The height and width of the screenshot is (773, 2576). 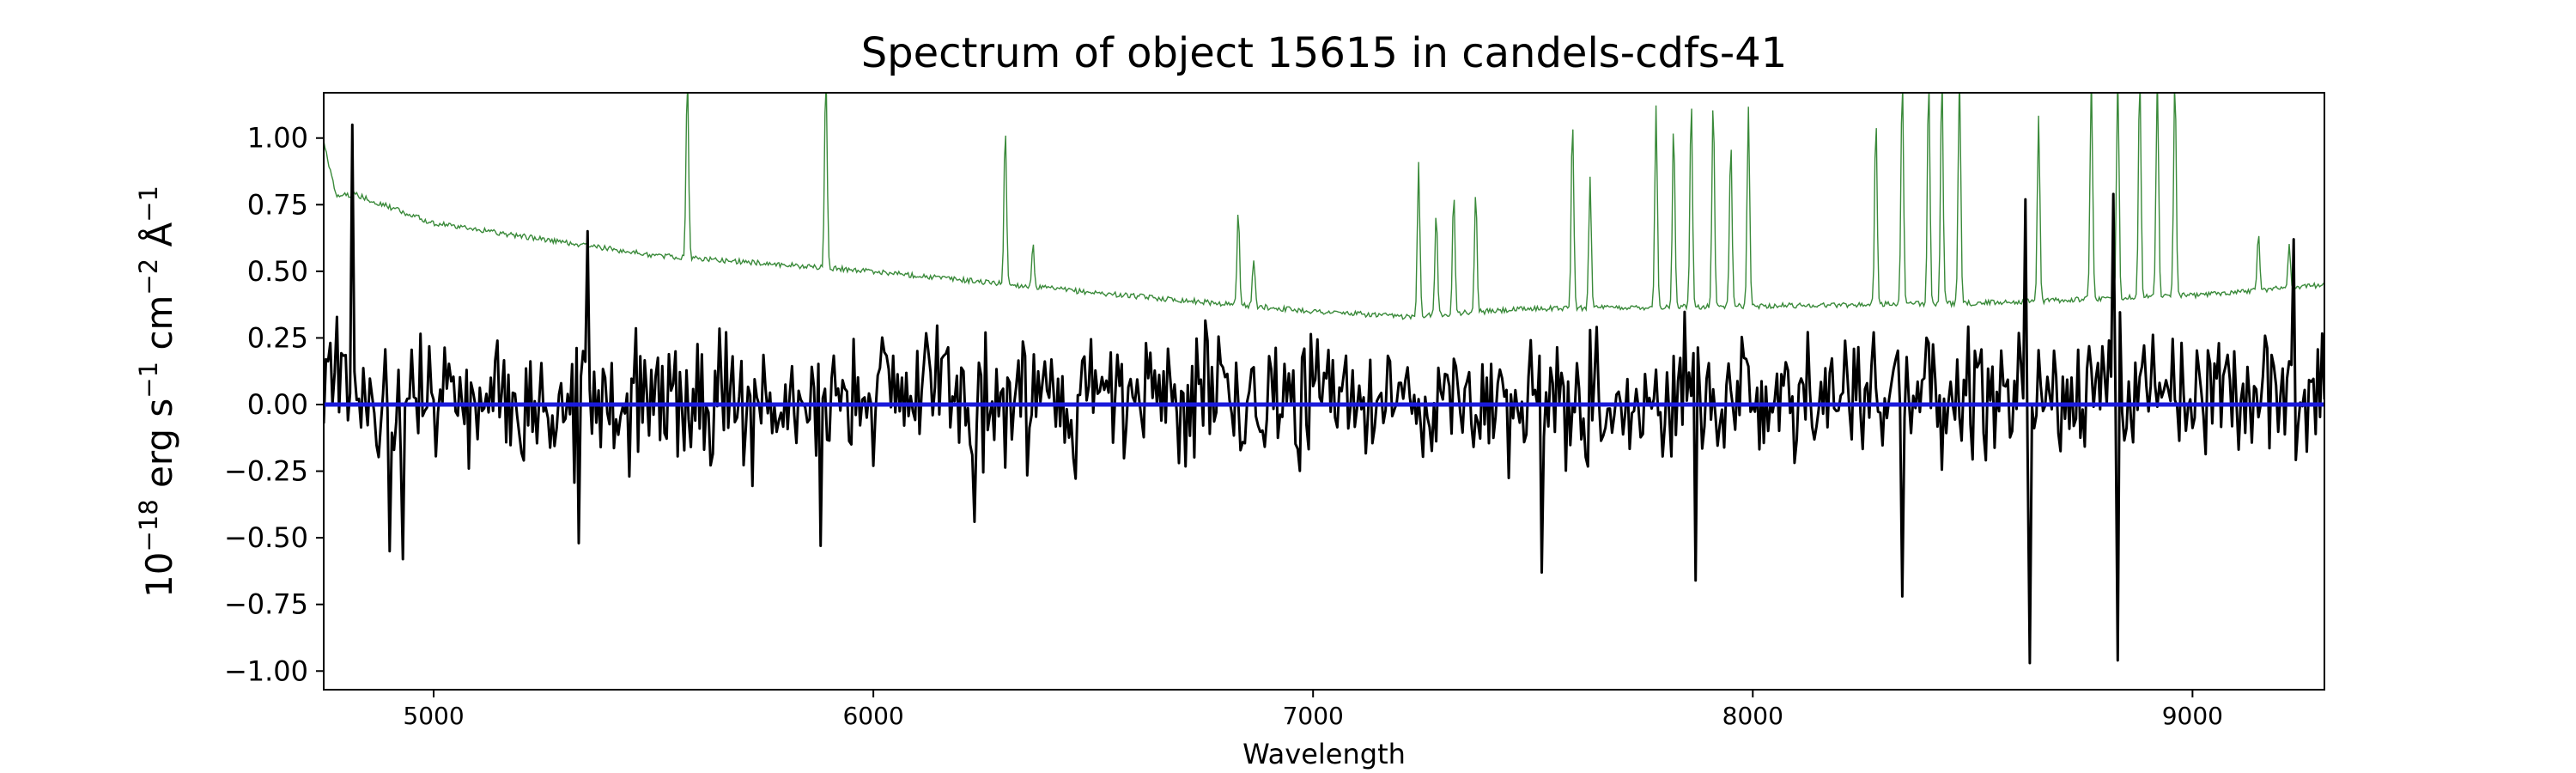 What do you see at coordinates (159, 449) in the screenshot?
I see `y-label-erg: erg s` at bounding box center [159, 449].